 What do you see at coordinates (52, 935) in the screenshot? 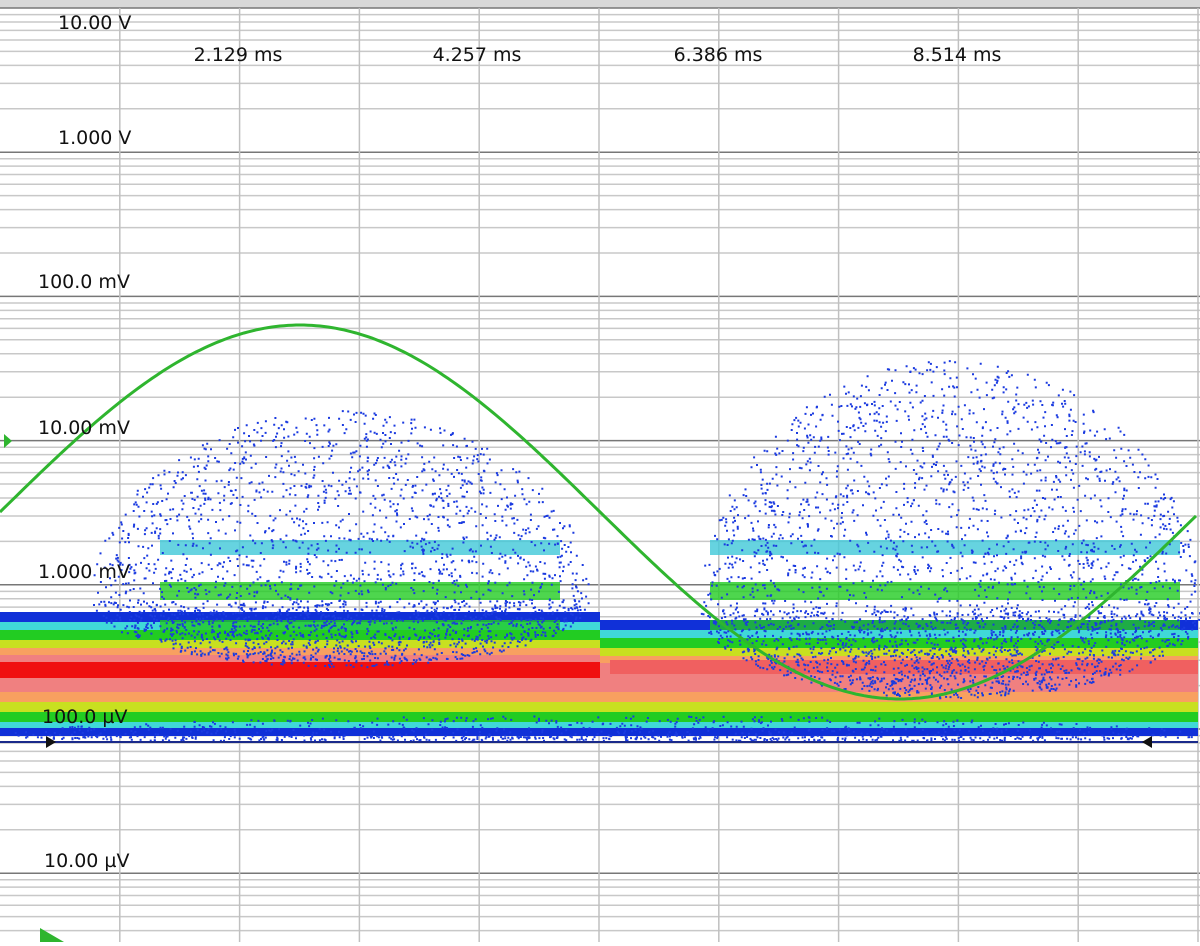
I see `legend-icon` at bounding box center [52, 935].